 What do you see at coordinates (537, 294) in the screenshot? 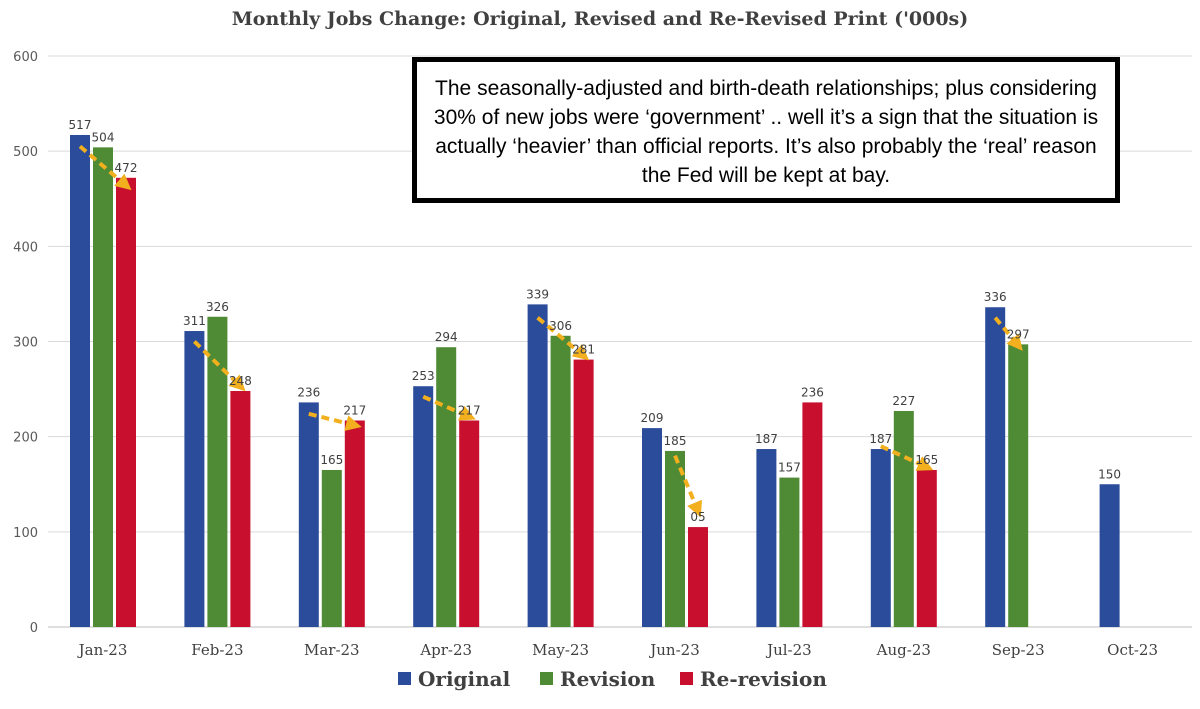
I see `data-label: 339` at bounding box center [537, 294].